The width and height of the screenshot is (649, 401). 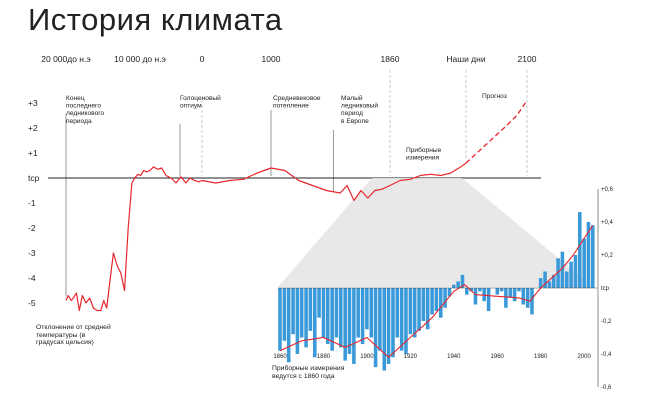 What do you see at coordinates (34, 178) in the screenshot?
I see `y-axis-label: tср` at bounding box center [34, 178].